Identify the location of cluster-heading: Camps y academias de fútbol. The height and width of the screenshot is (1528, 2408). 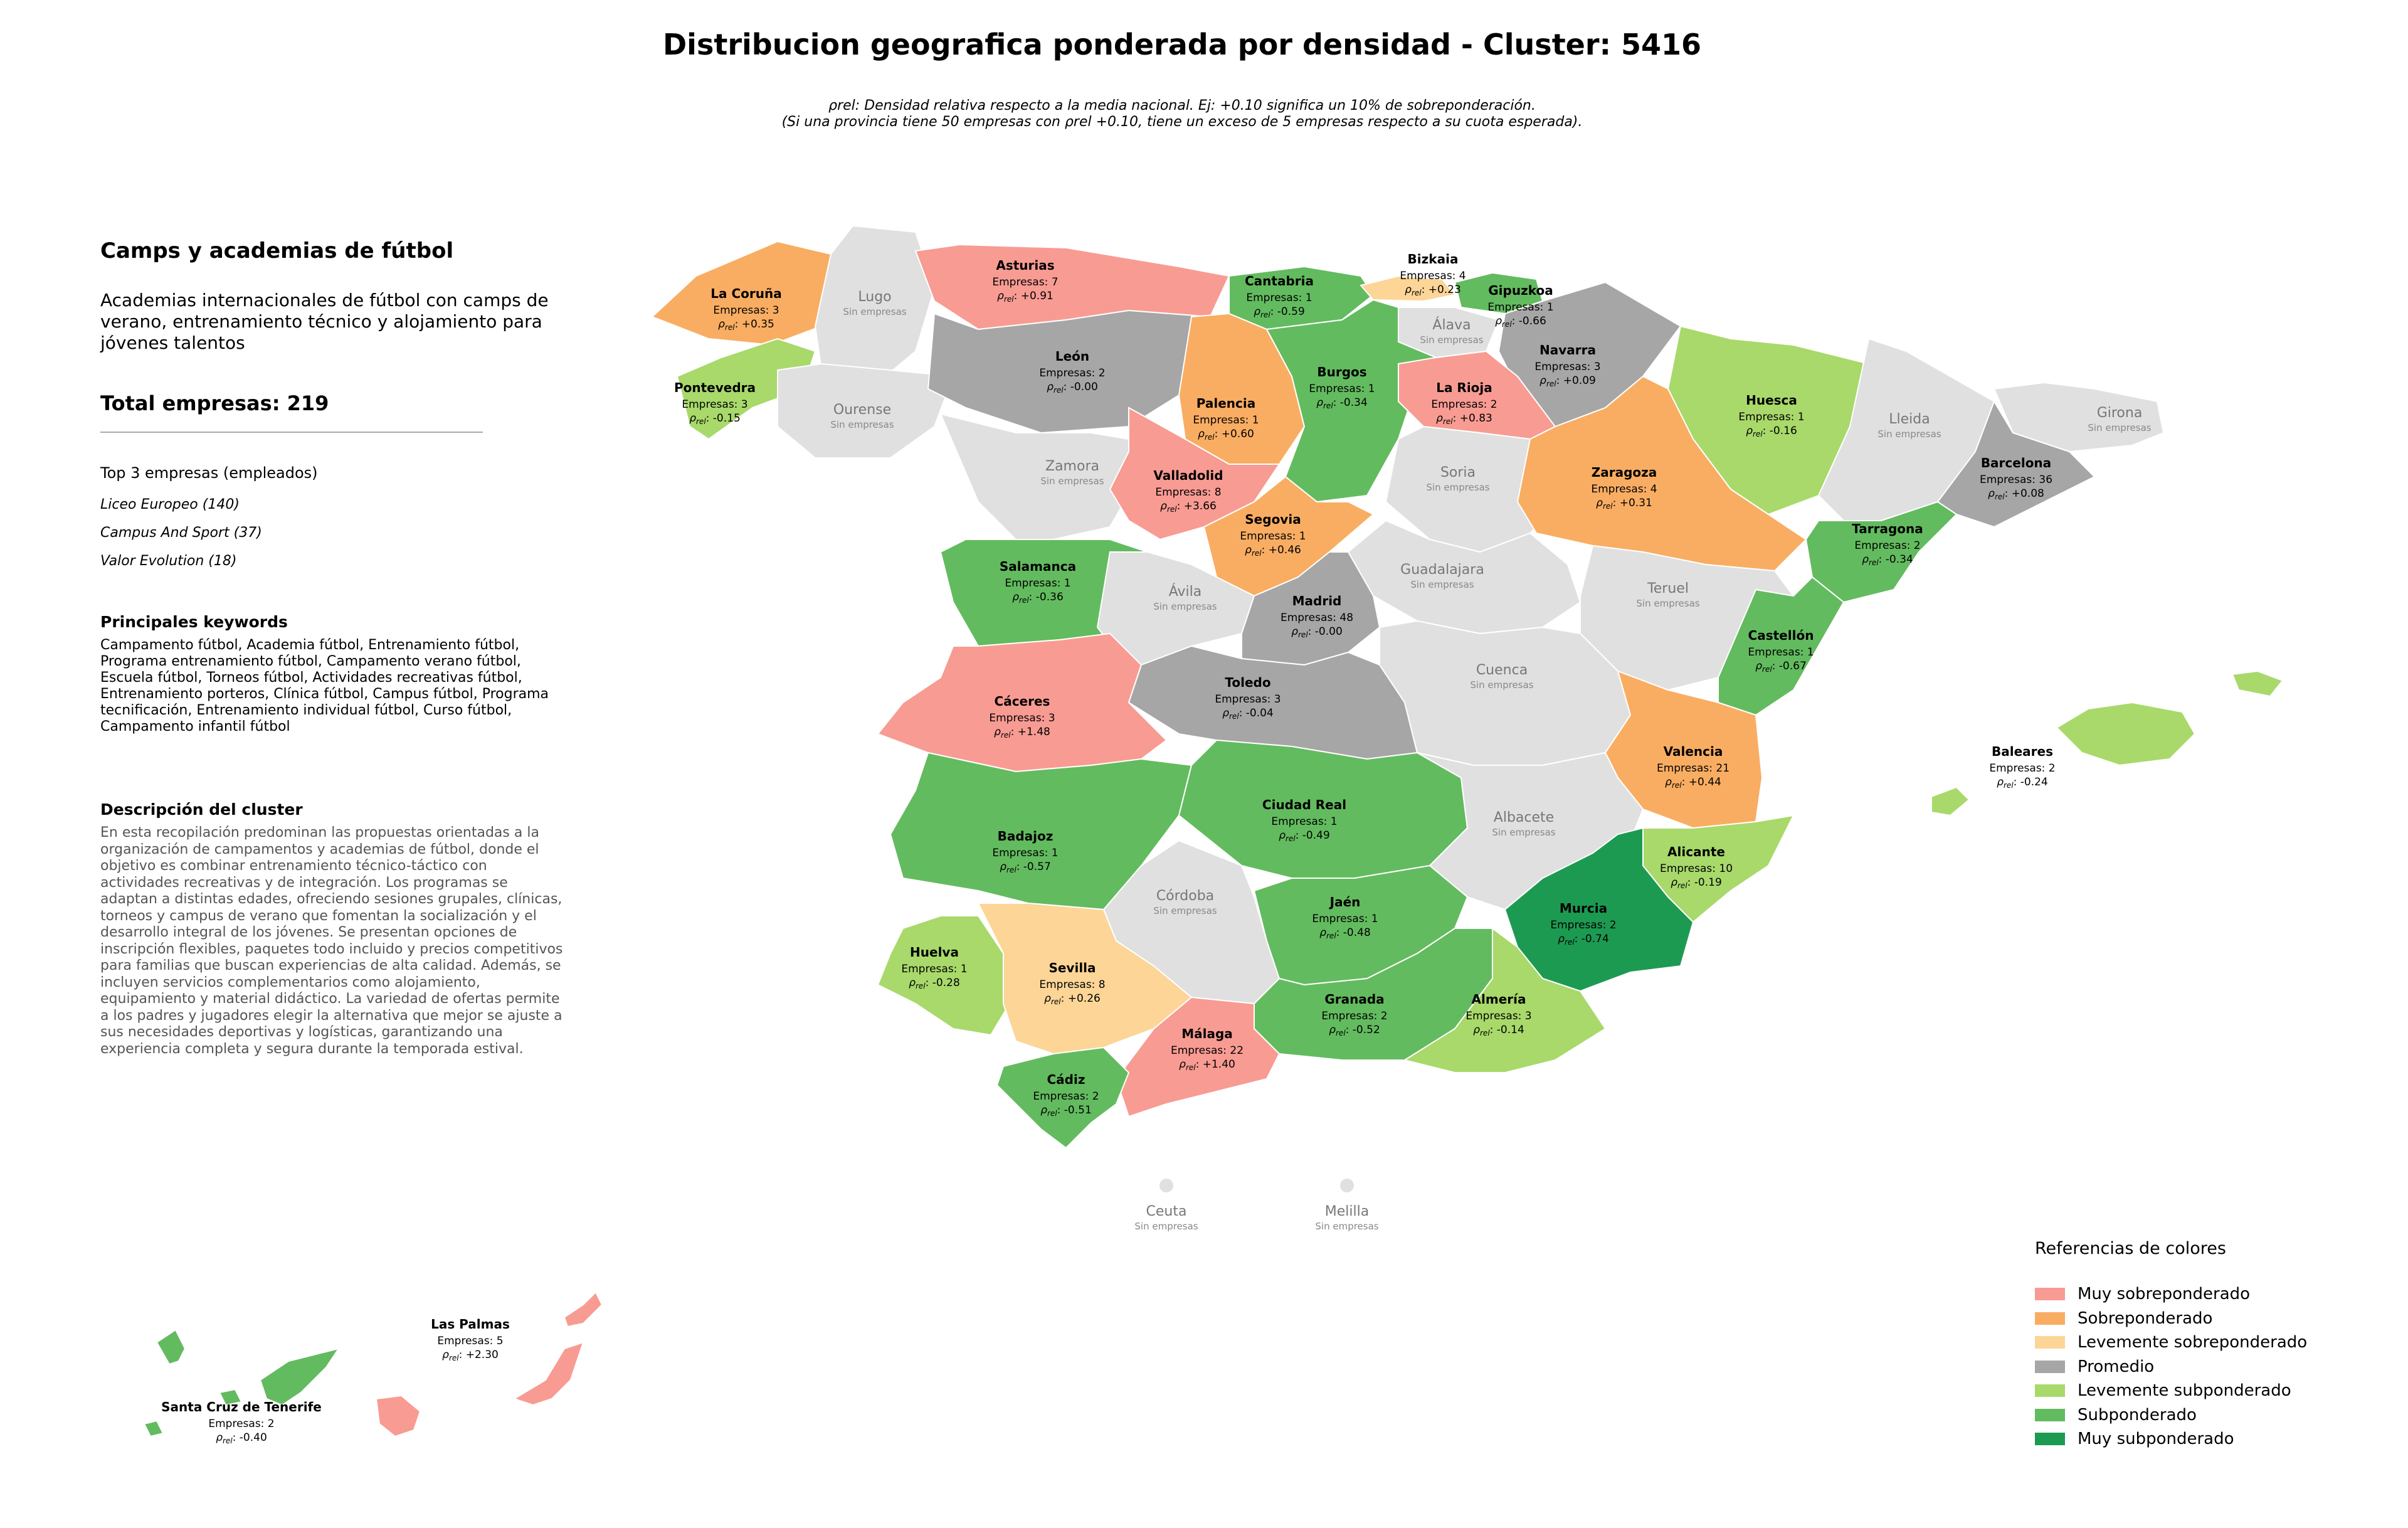
(277, 251).